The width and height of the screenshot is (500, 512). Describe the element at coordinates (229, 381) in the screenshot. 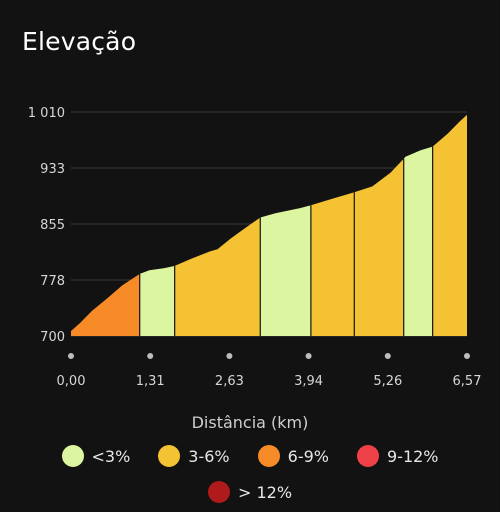

I see `x-tick-label: 2,63` at that location.